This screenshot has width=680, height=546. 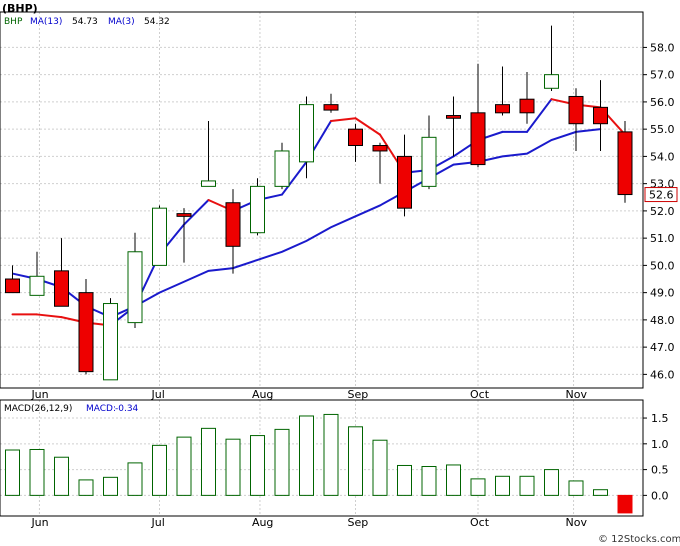 What do you see at coordinates (46, 22) in the screenshot?
I see `legend-ma13-label: MA(13)` at bounding box center [46, 22].